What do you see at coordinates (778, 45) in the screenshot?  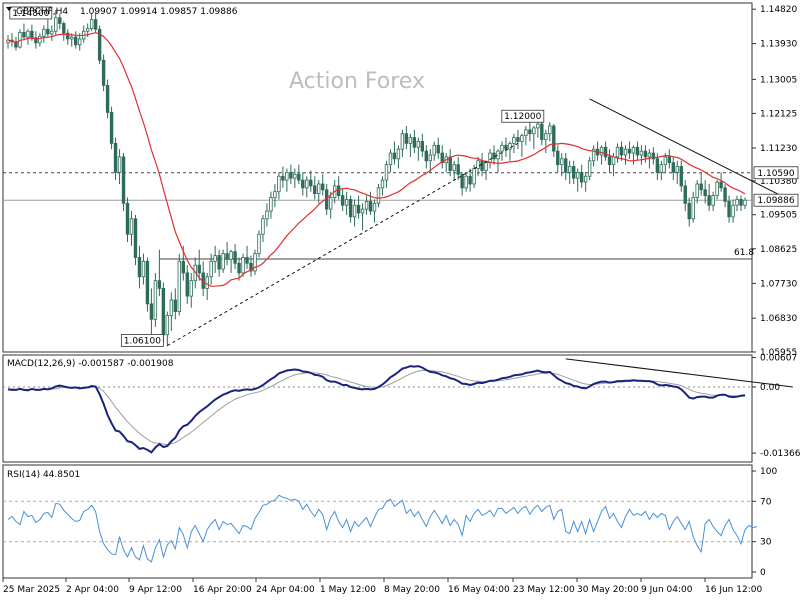 I see `price-tick-label: 1.13930` at bounding box center [778, 45].